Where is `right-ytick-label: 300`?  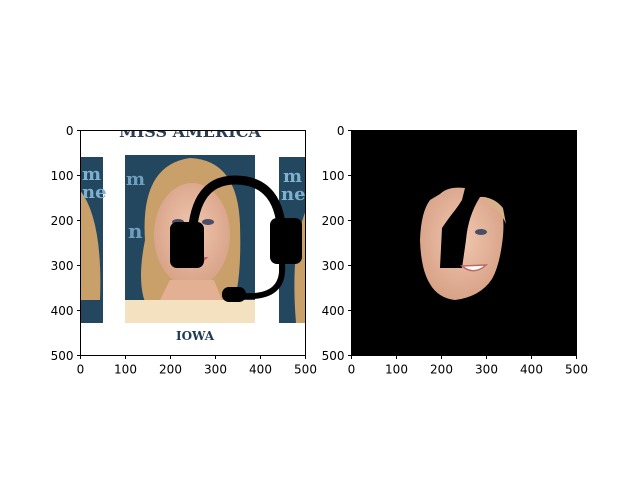
right-ytick-label: 300 is located at coordinates (333, 266).